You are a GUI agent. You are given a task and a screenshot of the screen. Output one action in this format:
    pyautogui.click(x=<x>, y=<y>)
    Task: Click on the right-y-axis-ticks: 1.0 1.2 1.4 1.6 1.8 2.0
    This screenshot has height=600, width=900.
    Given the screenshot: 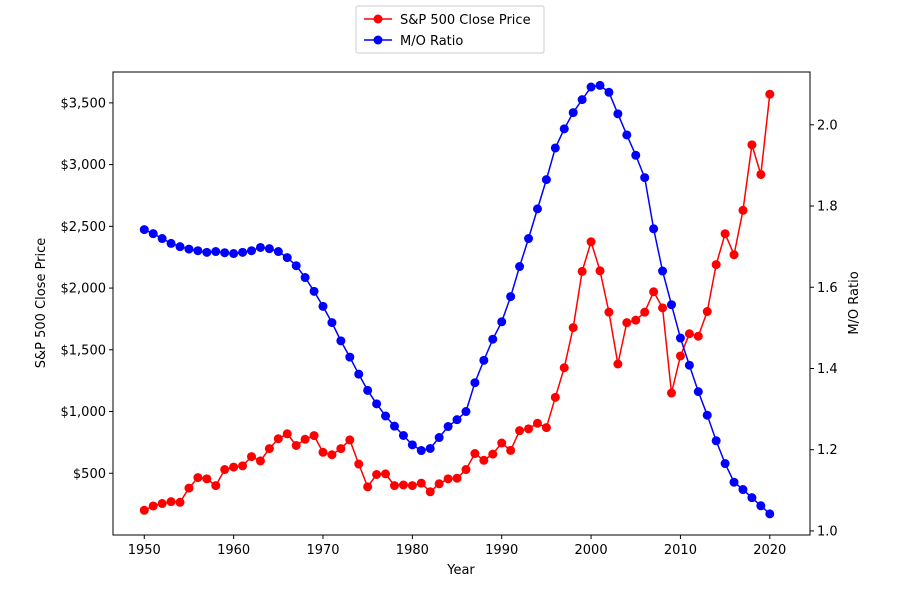 What is the action you would take?
    pyautogui.click(x=824, y=328)
    